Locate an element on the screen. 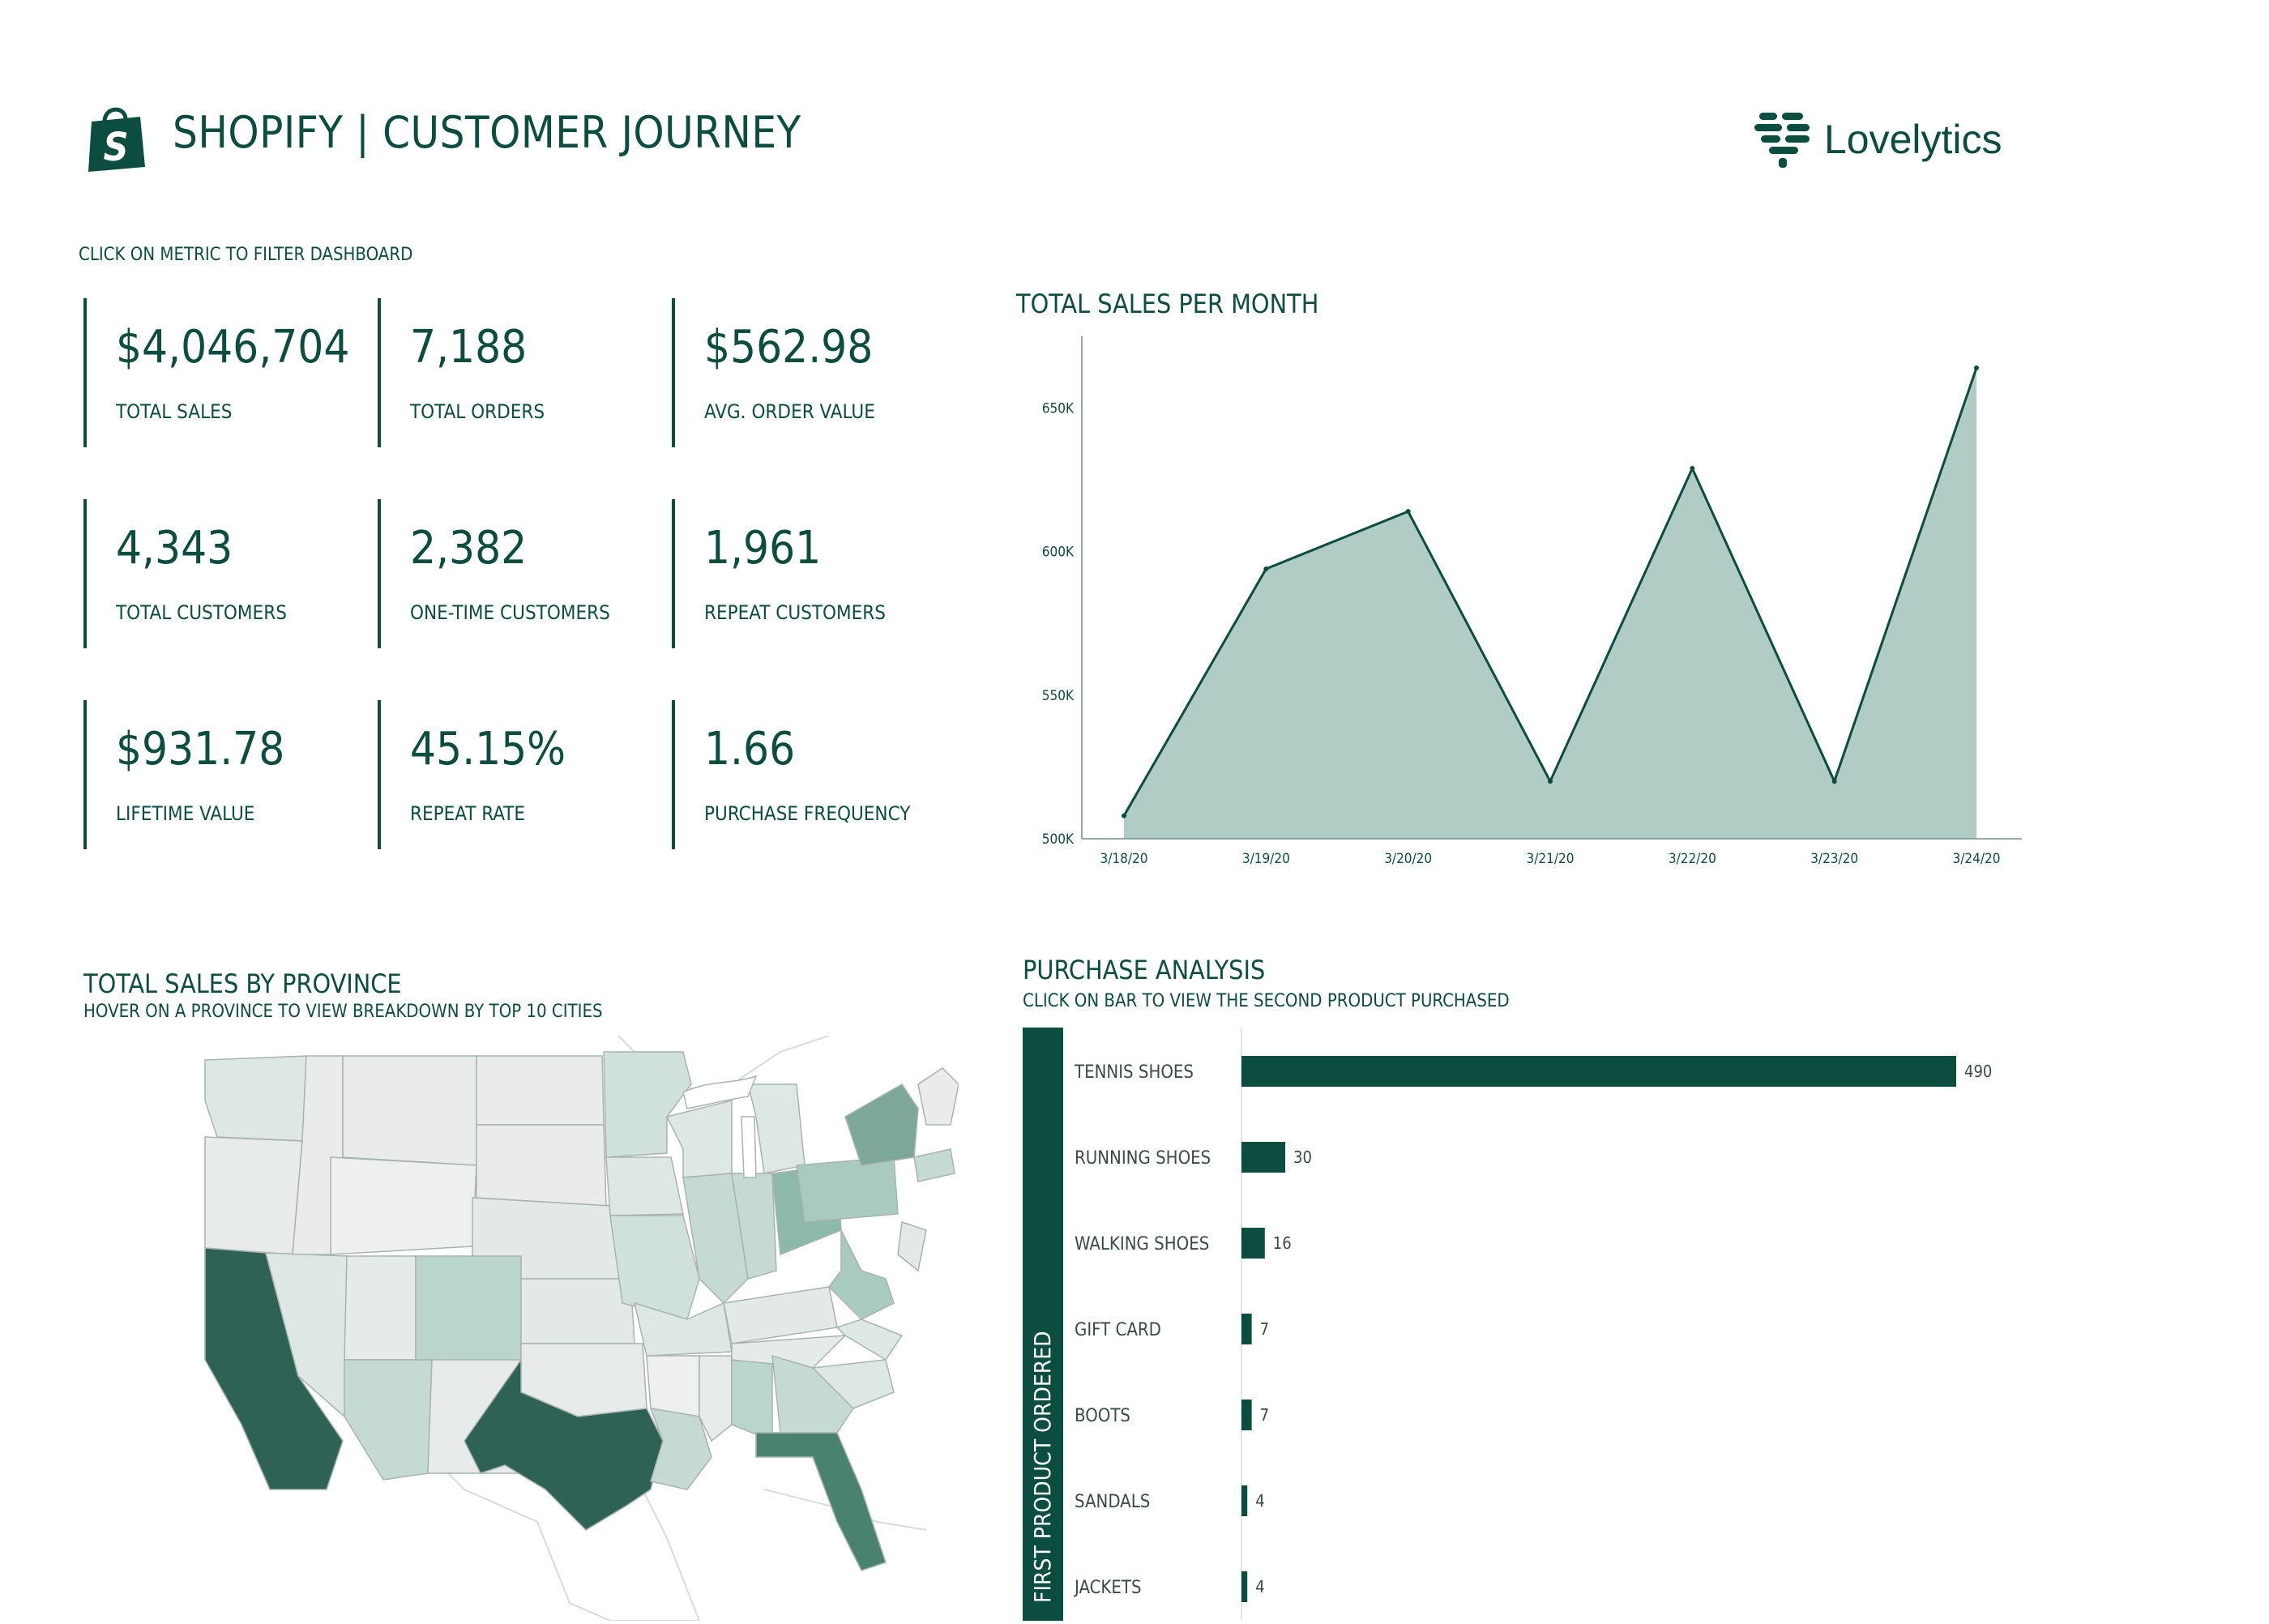  shopify-bag-icon: S is located at coordinates (115, 138).